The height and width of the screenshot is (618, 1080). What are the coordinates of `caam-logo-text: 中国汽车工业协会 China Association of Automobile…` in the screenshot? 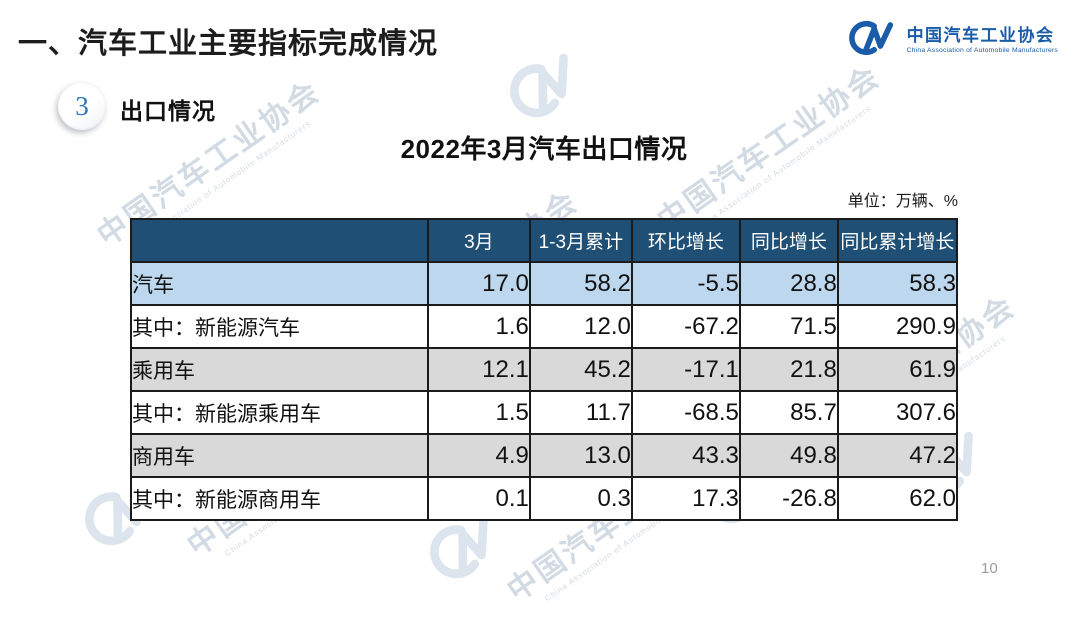 It's located at (982, 40).